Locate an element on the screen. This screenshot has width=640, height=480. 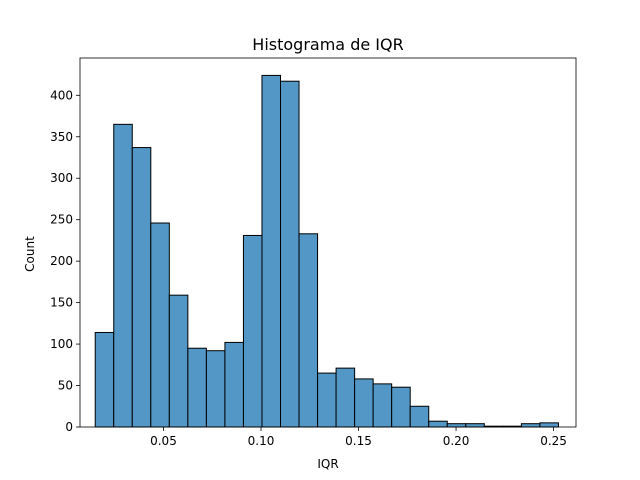
y-tick-label-6: 300 is located at coordinates (61, 178).